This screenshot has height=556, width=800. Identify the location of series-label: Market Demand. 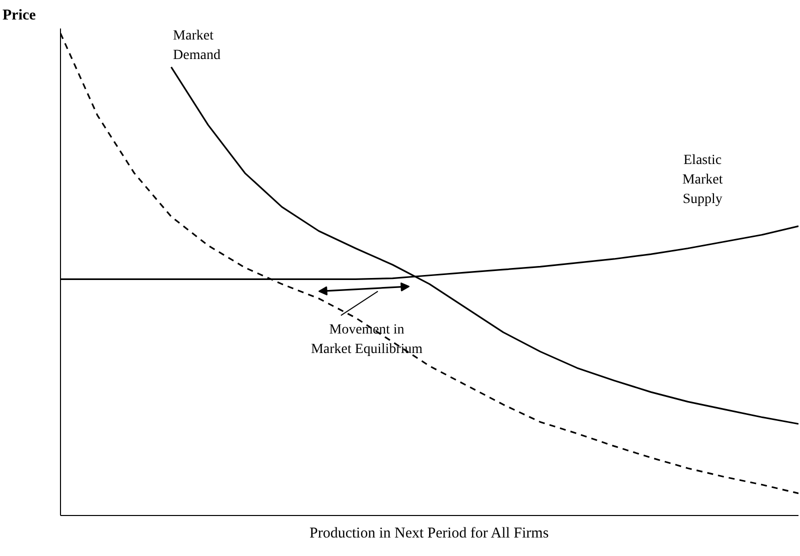
(196, 45).